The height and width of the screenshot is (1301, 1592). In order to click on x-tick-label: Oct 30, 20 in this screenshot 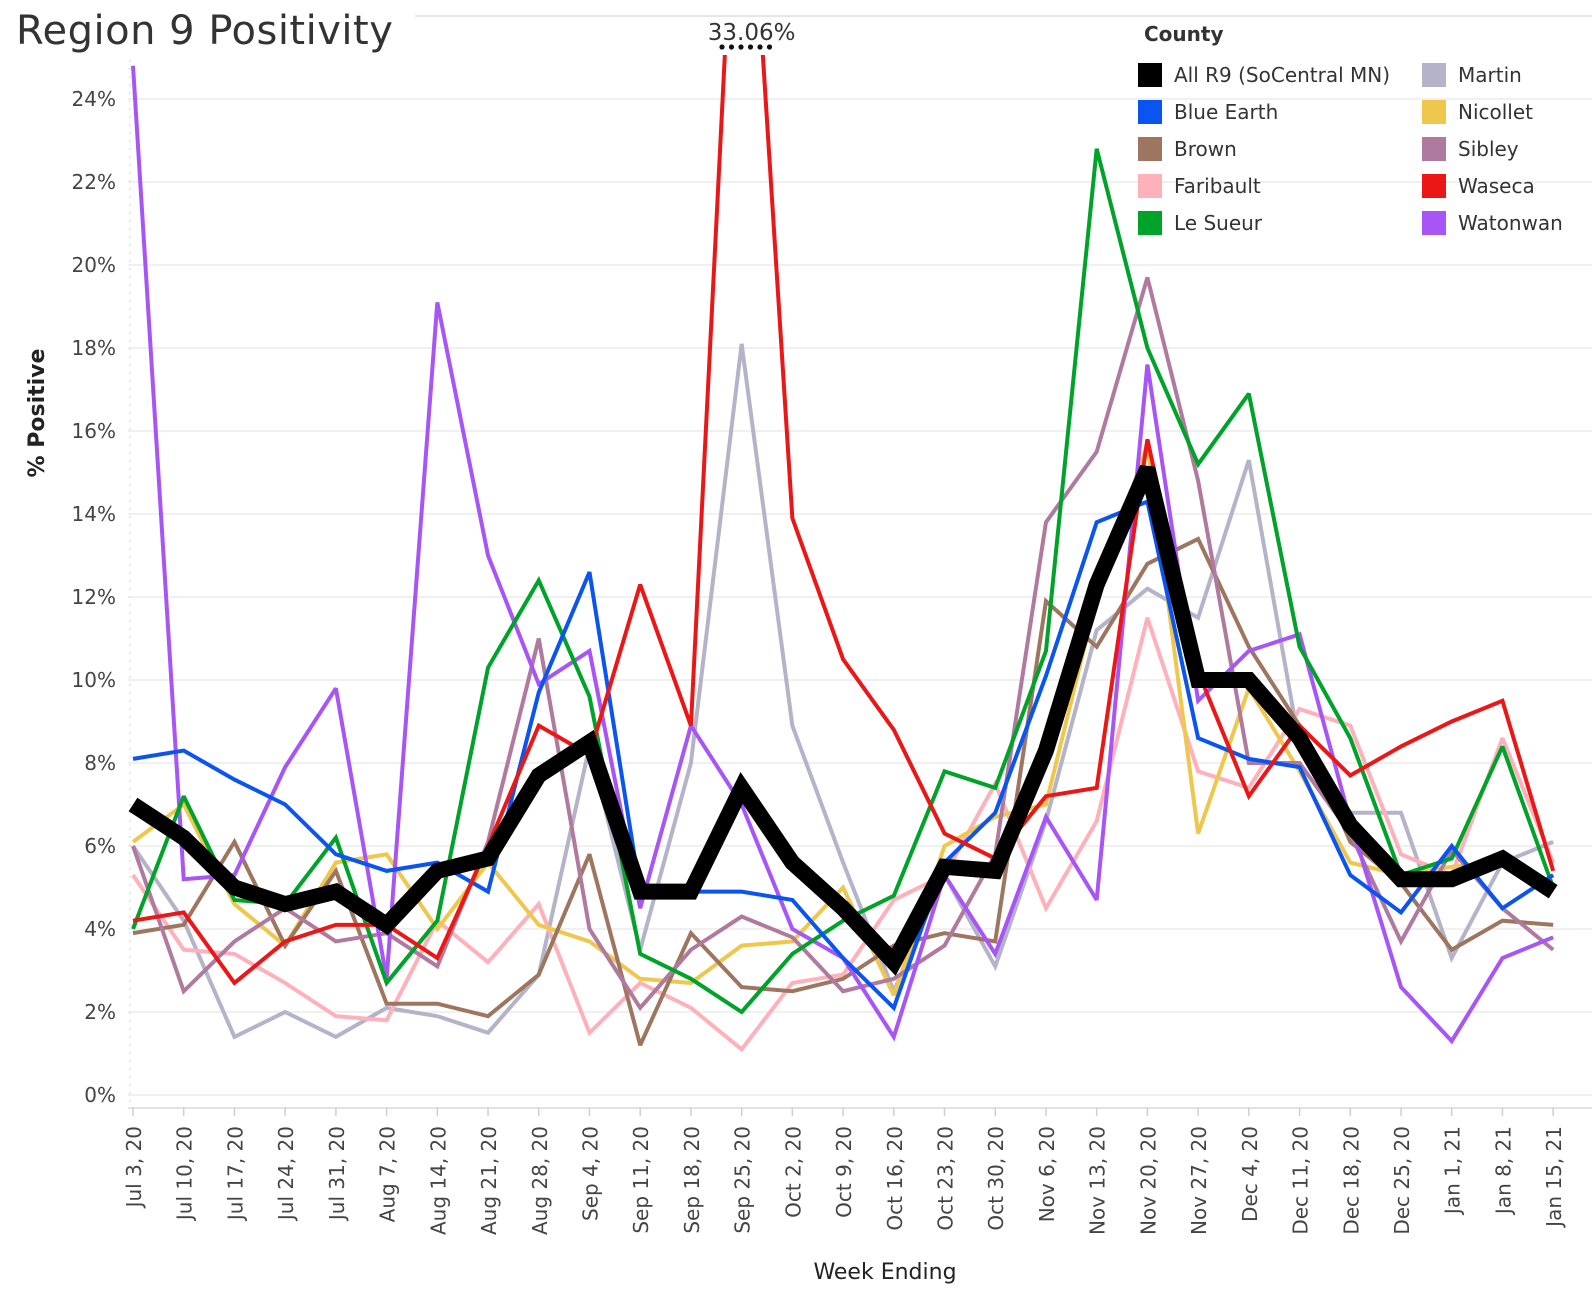, I will do `click(996, 1178)`.